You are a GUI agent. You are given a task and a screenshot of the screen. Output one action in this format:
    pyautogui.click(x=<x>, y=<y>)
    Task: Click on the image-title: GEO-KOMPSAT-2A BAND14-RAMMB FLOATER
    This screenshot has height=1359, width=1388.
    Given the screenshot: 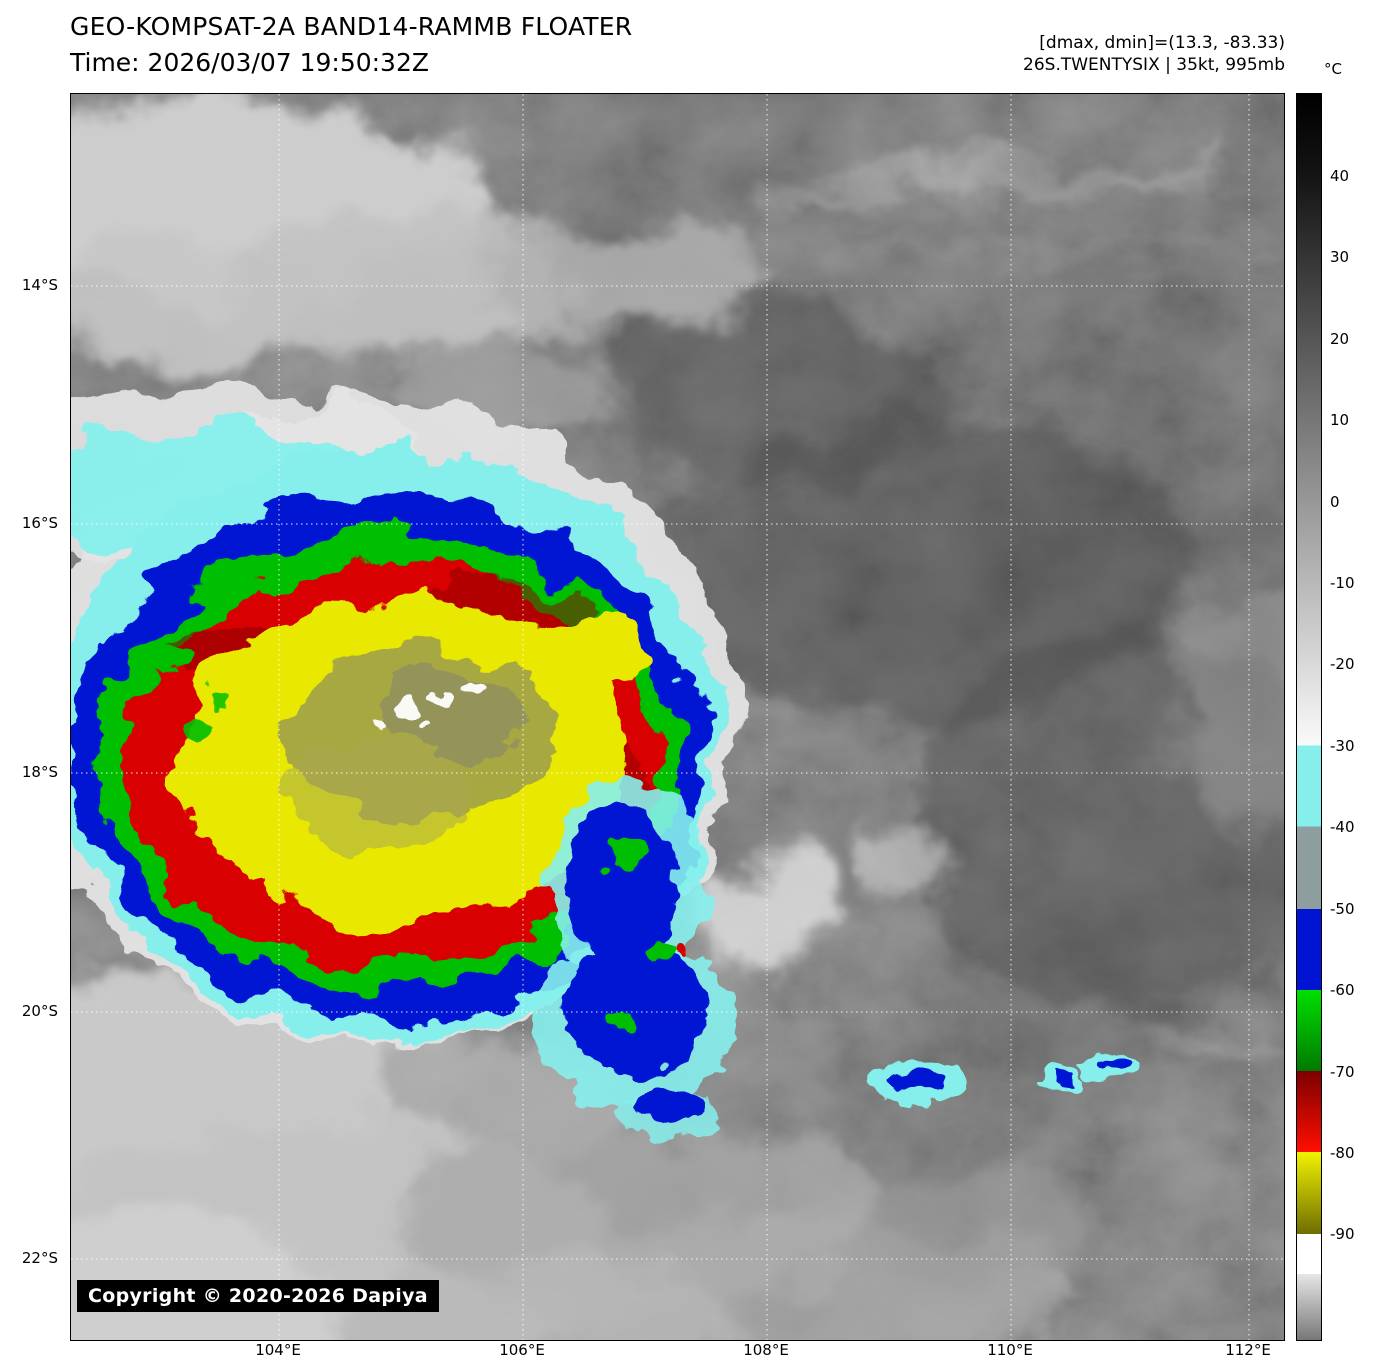 What is the action you would take?
    pyautogui.click(x=351, y=26)
    